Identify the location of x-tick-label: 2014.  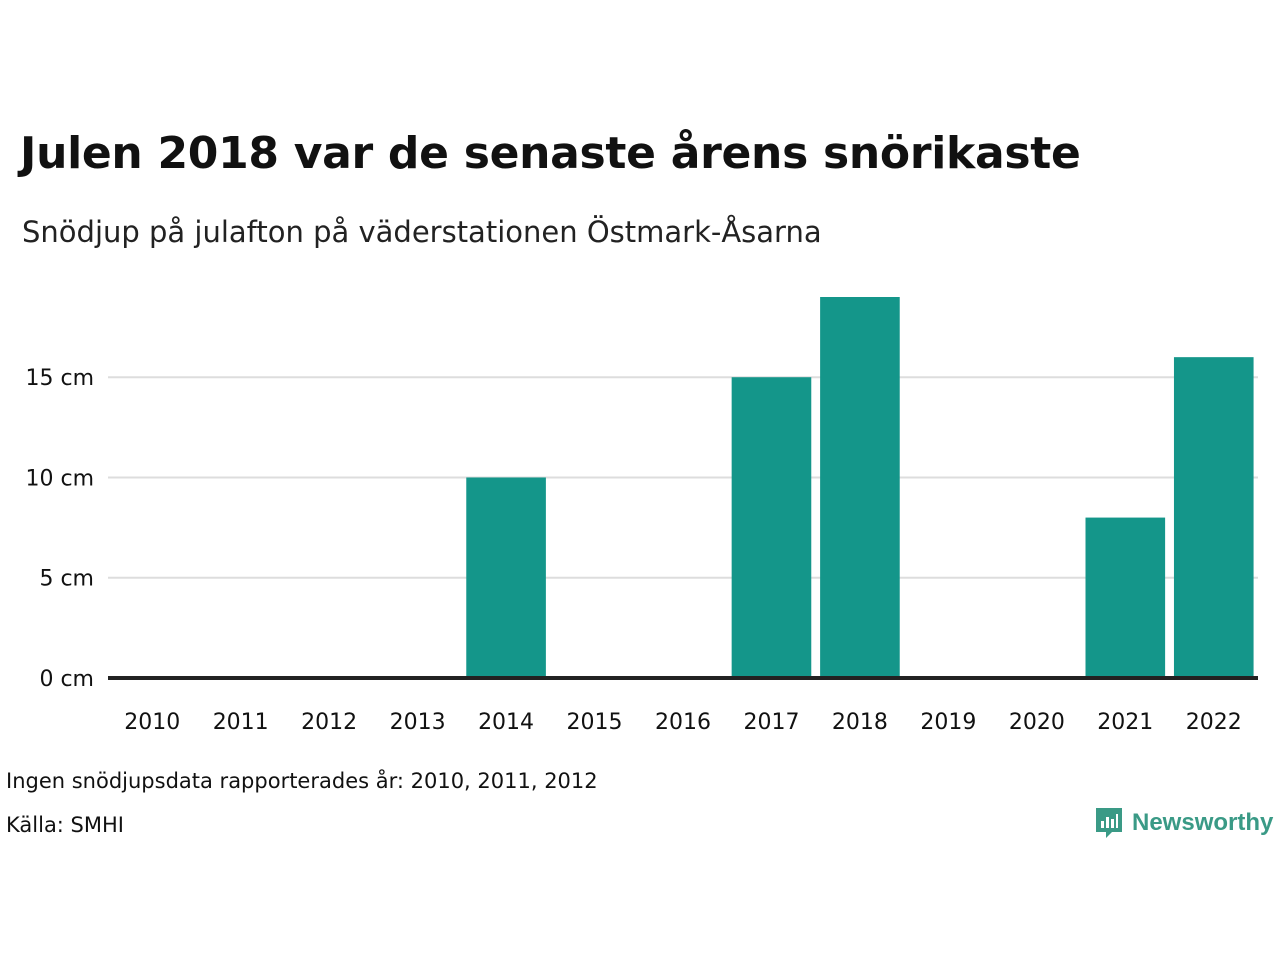
(506, 722).